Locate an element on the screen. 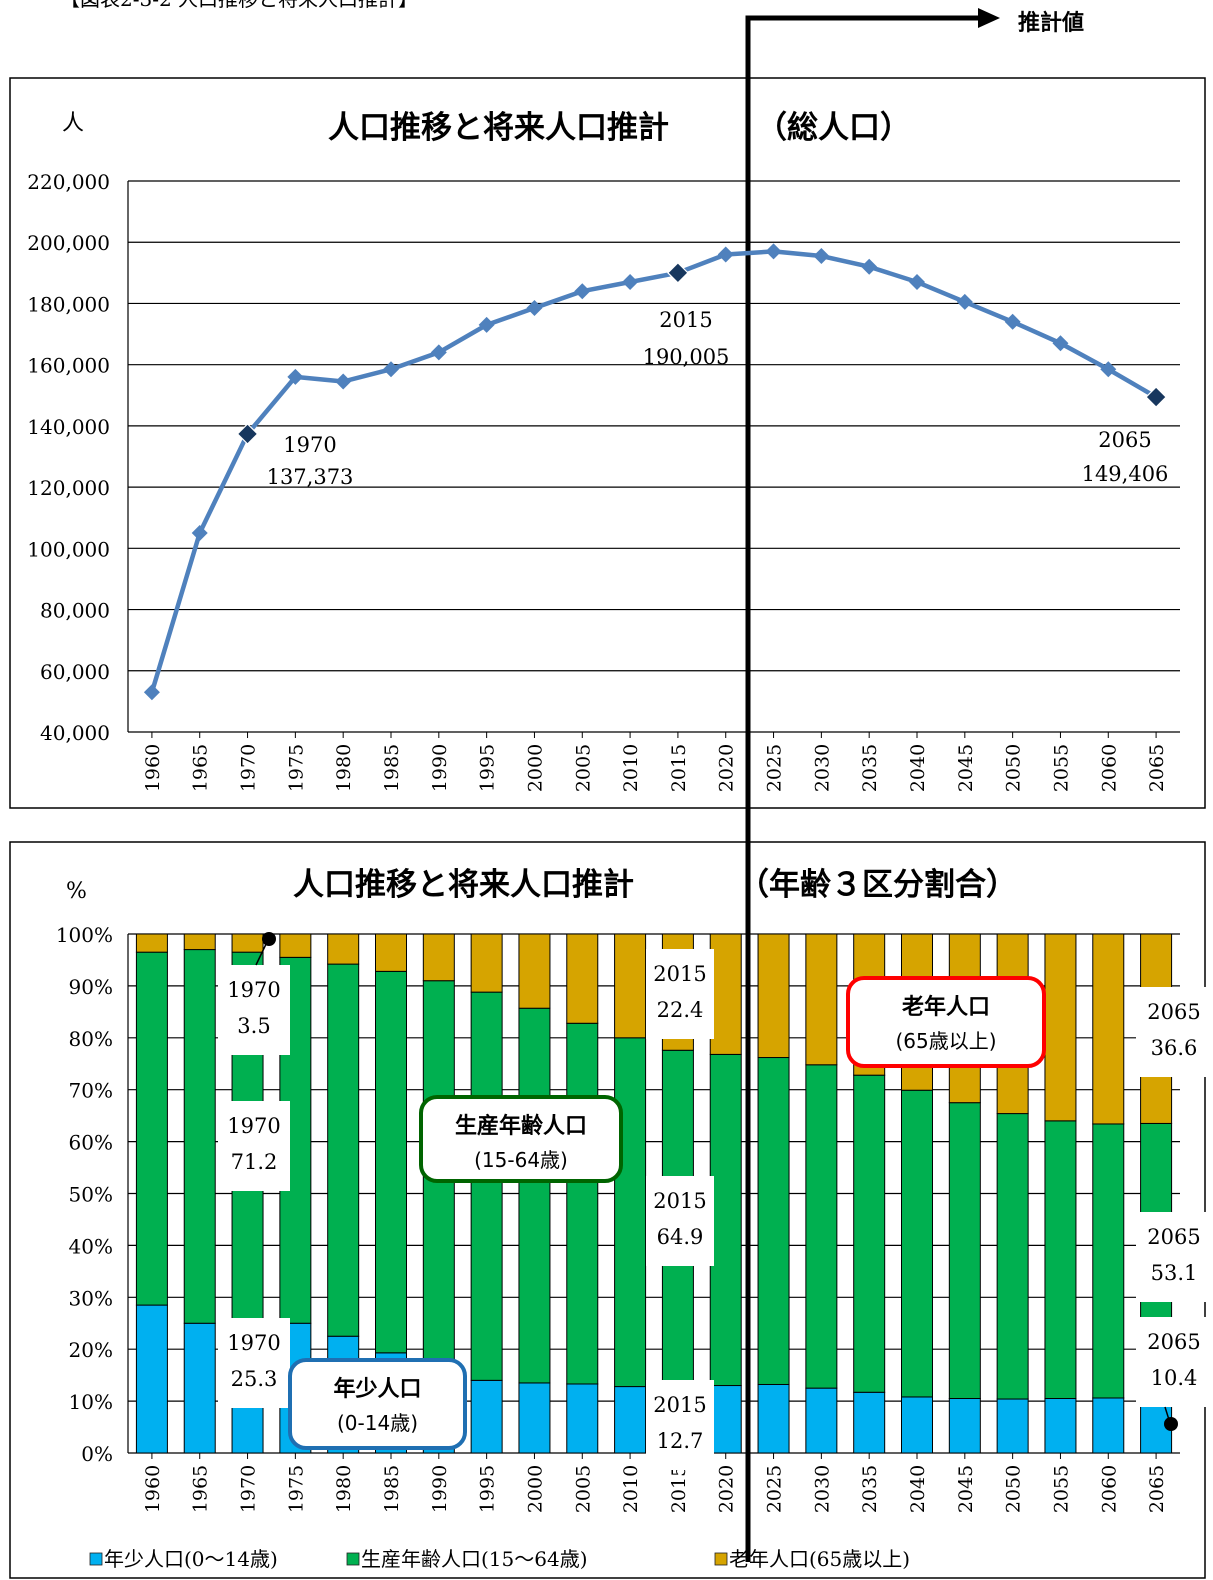 This screenshot has width=1213, height=1580. bar-chart-legend: 年少人口(0～14歳) 生産年齢人口(15～64歳) 老年人口(65歳以上) is located at coordinates (499, 1559).